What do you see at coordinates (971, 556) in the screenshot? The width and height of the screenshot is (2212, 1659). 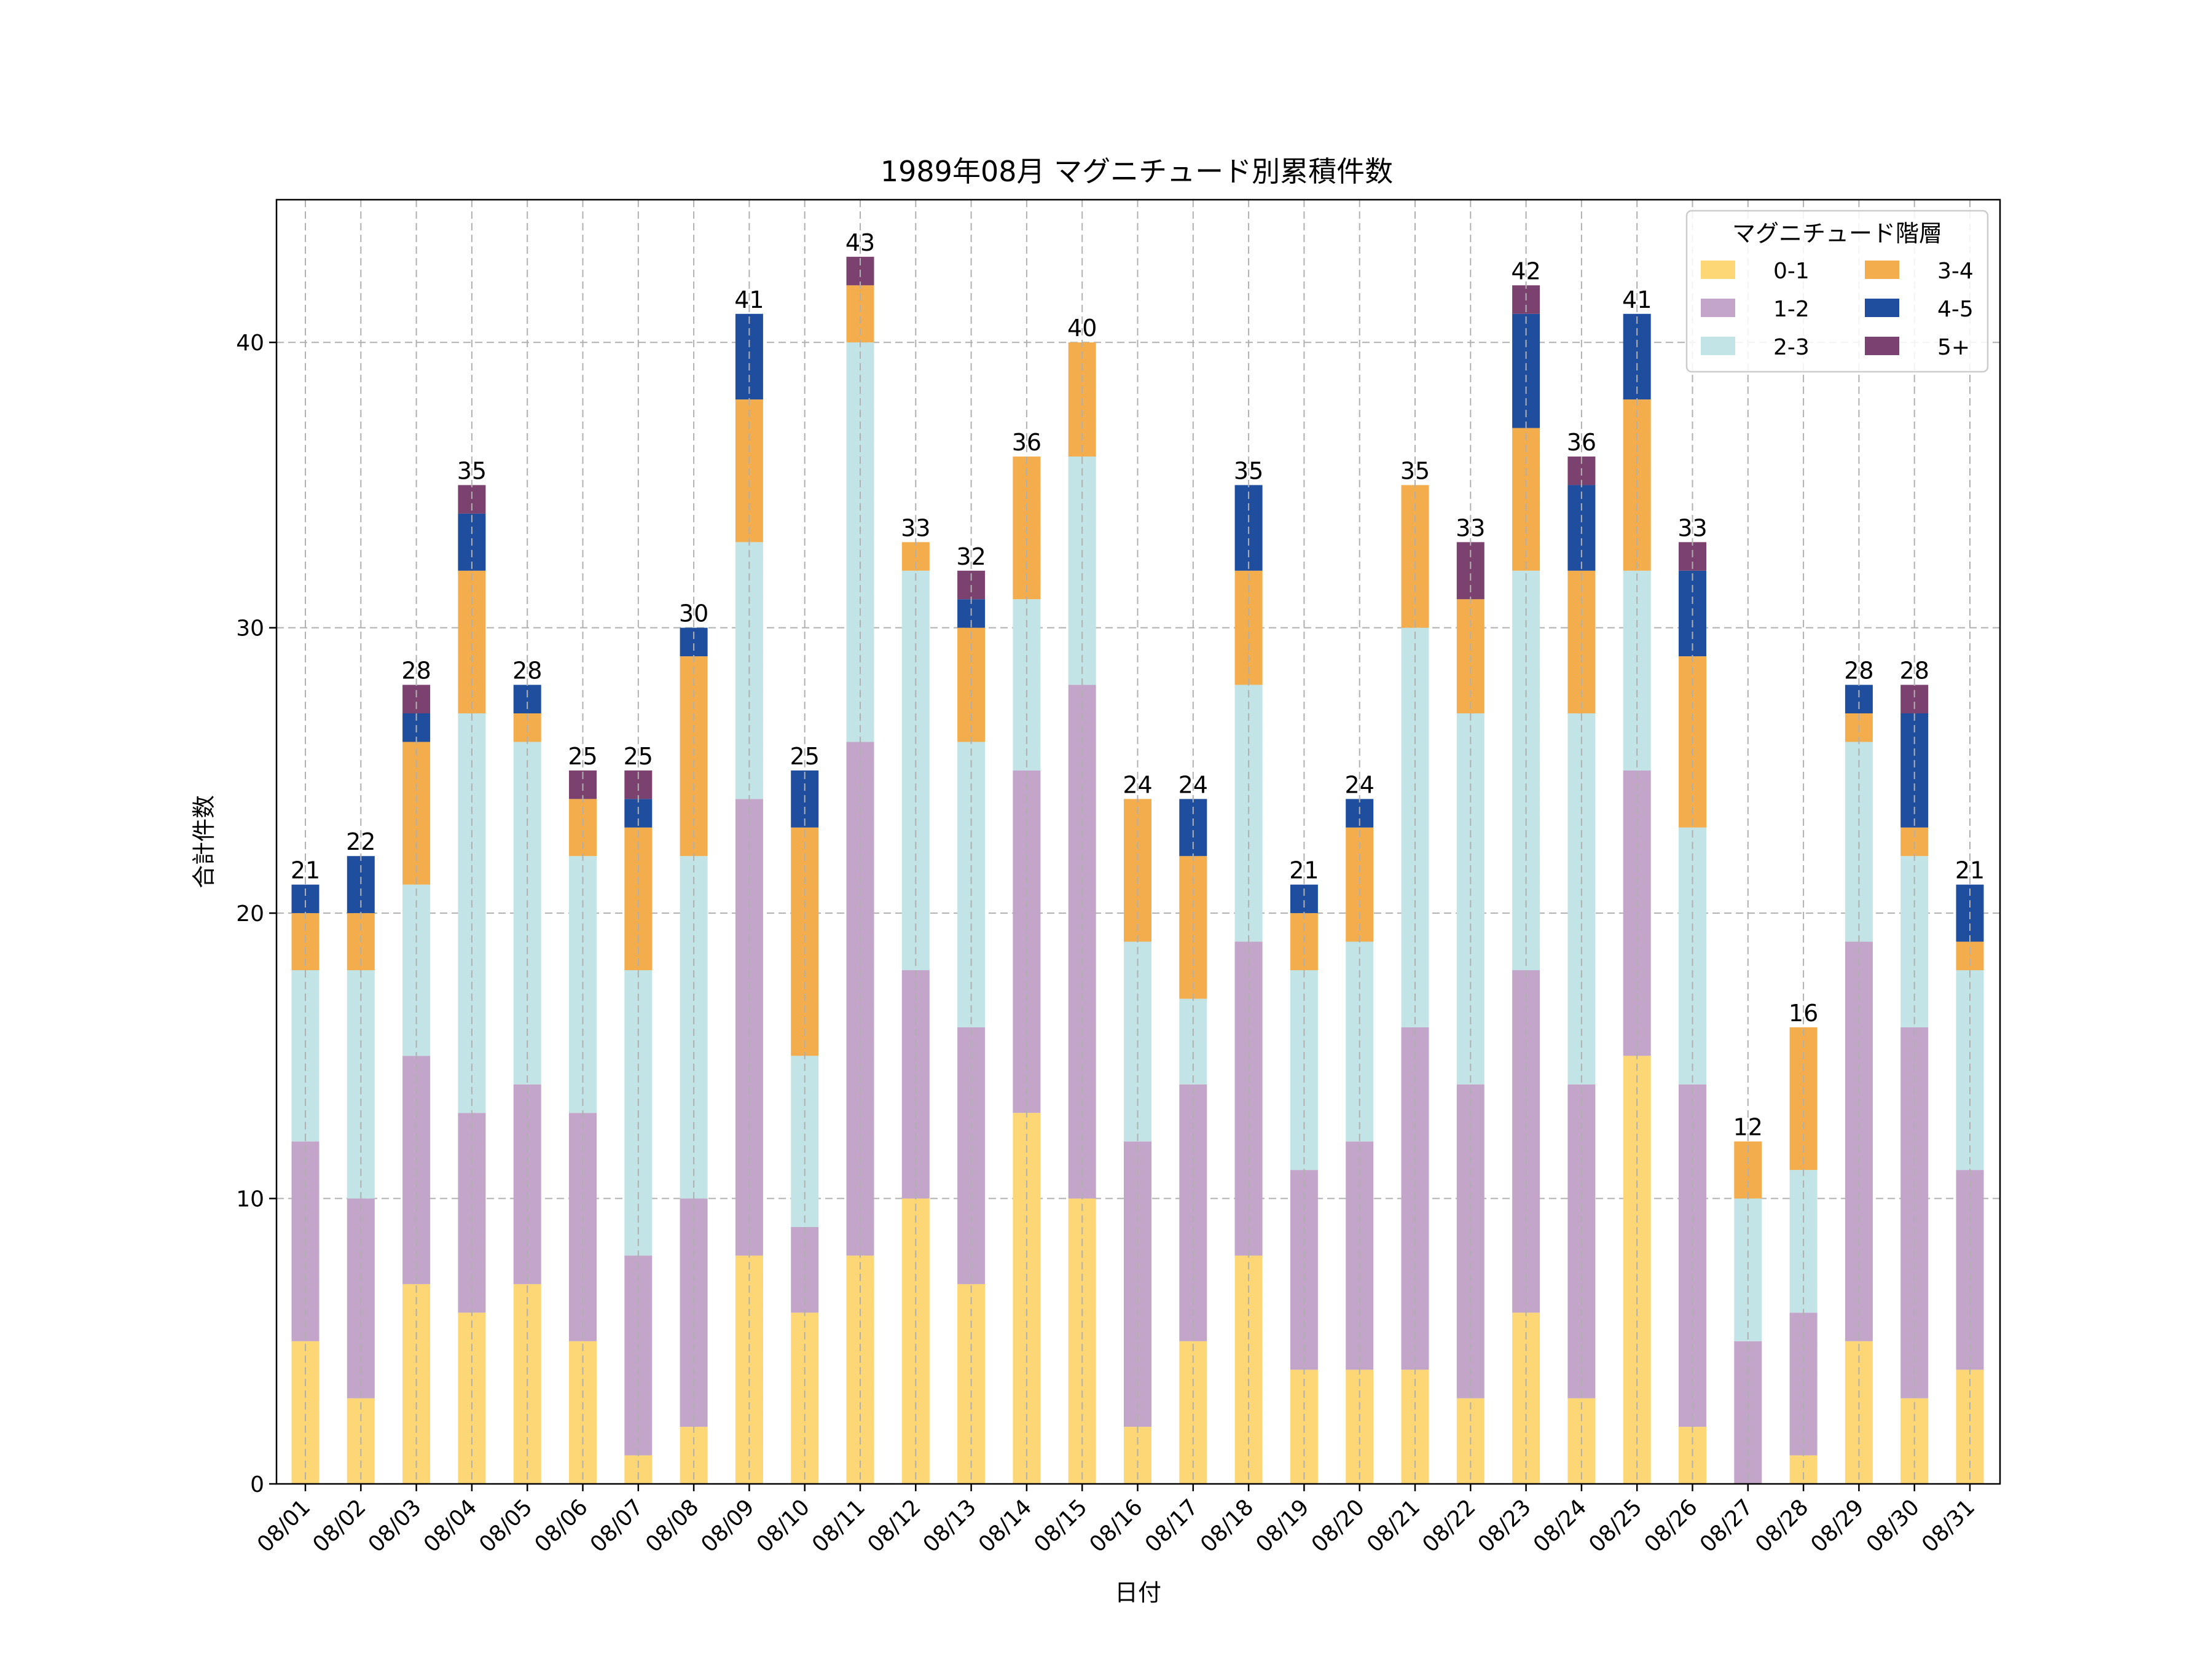 I see `total-label: 32` at bounding box center [971, 556].